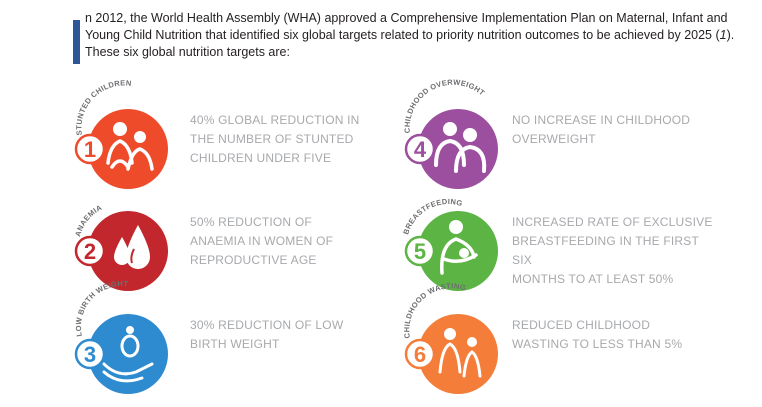 Image resolution: width=762 pixels, height=407 pixels. Describe the element at coordinates (275, 120) in the screenshot. I see `target-1-line-1: 40% GLOBAL REDUCTION IN` at that location.